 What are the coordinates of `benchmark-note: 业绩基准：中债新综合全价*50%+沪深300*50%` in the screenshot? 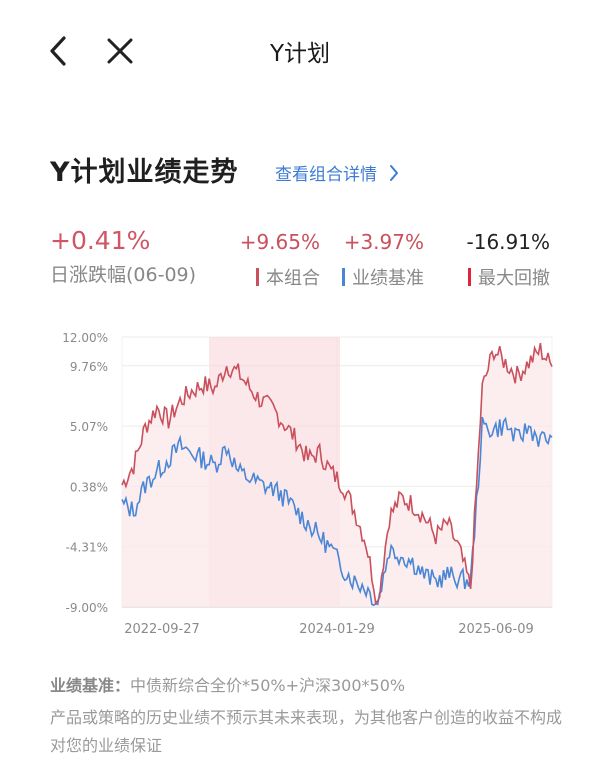 It's located at (227, 684).